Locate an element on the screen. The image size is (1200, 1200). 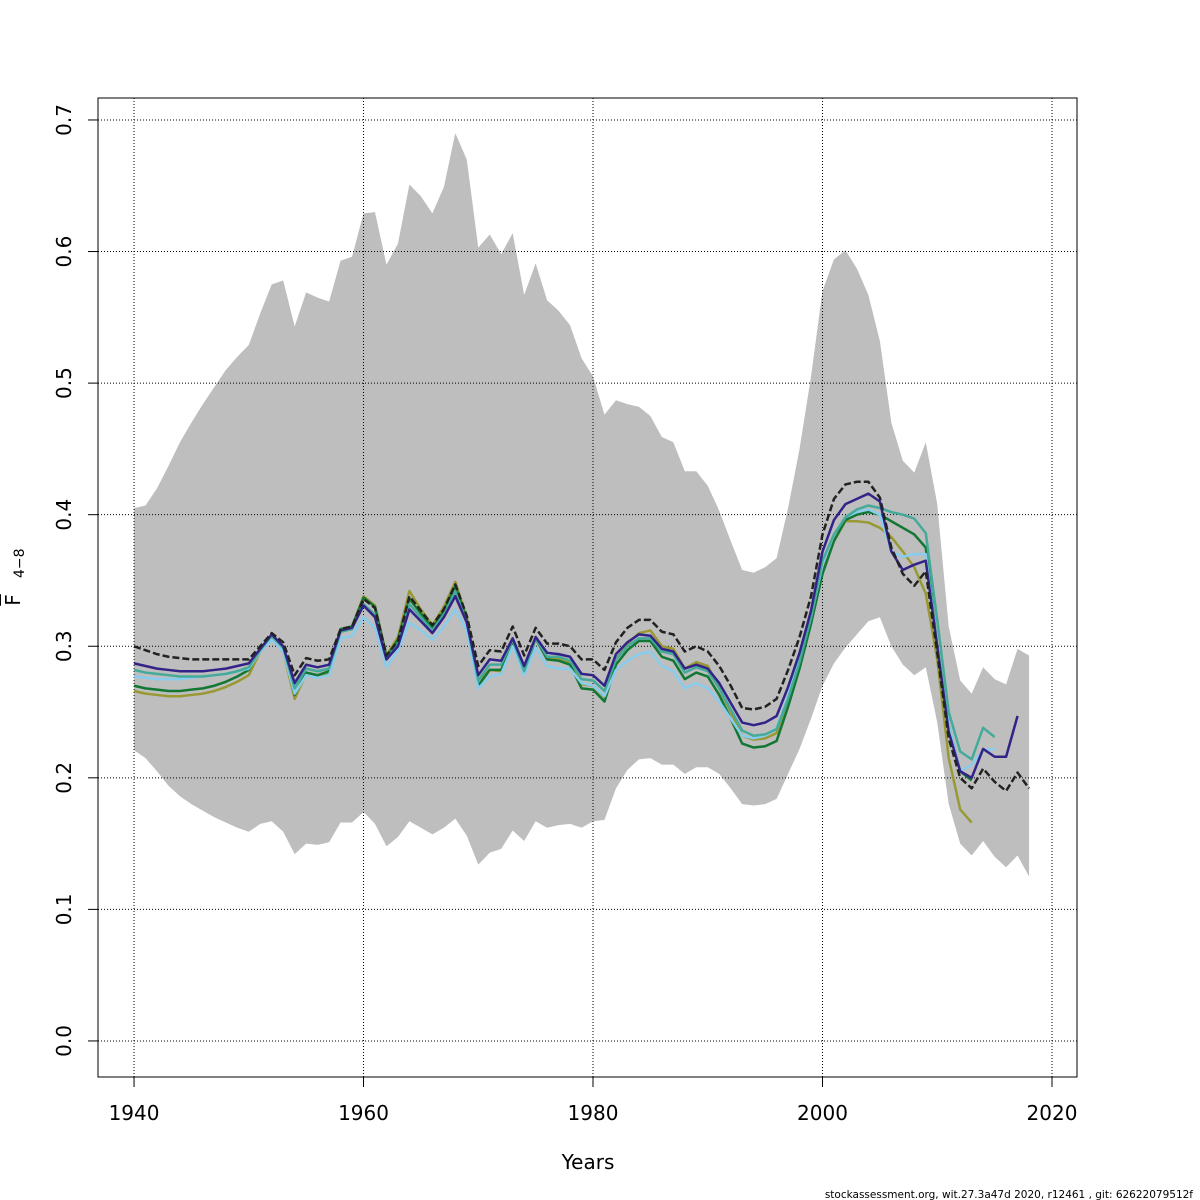
y-tick-label: 0.4 is located at coordinates (64, 515).